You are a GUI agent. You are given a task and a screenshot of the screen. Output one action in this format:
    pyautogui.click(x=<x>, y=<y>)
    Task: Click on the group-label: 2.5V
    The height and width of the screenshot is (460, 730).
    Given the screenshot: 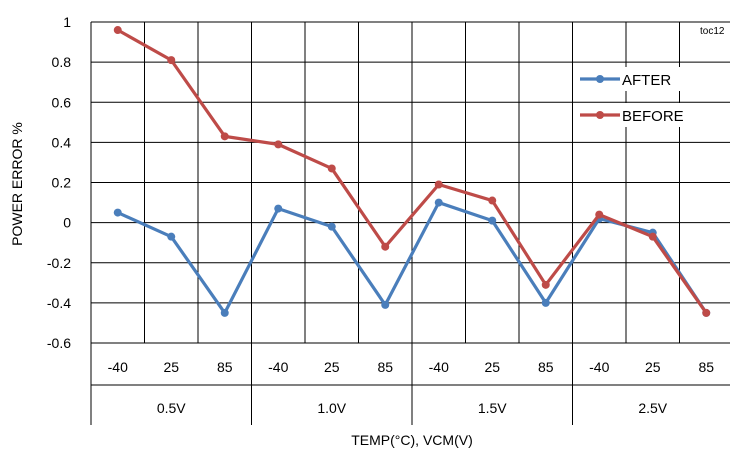 What is the action you would take?
    pyautogui.click(x=652, y=408)
    